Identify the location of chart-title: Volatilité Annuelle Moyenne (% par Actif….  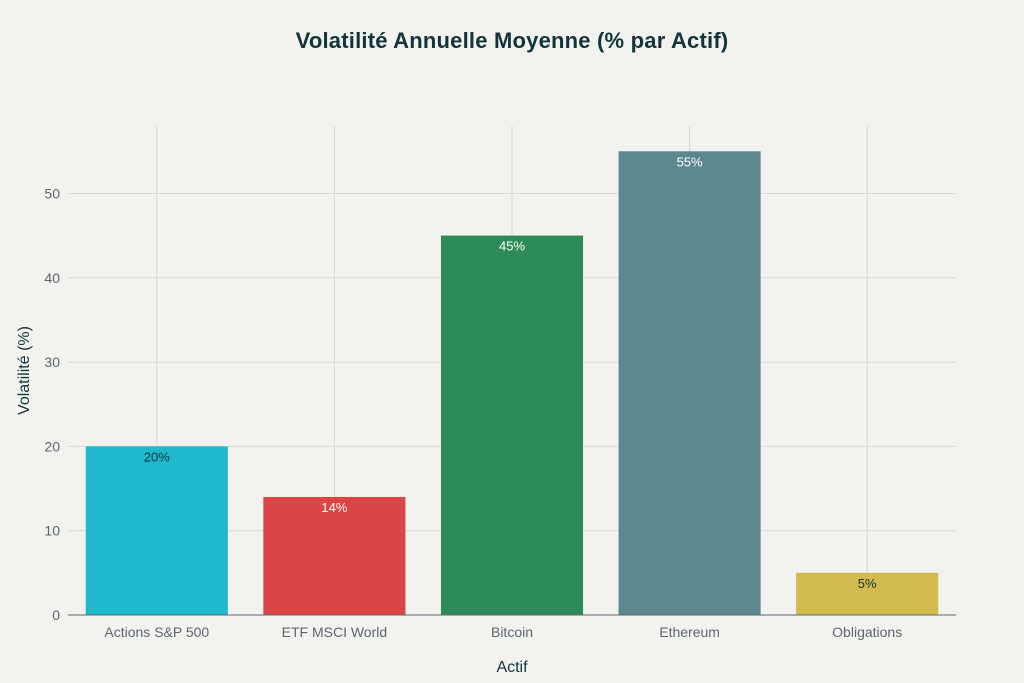
(512, 40).